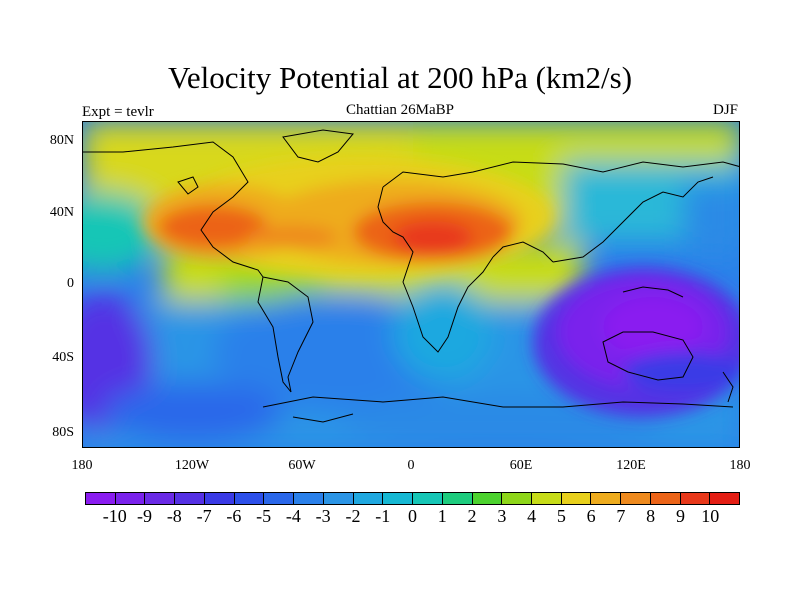 This screenshot has width=800, height=600. I want to click on colorbar-label: 8, so click(651, 516).